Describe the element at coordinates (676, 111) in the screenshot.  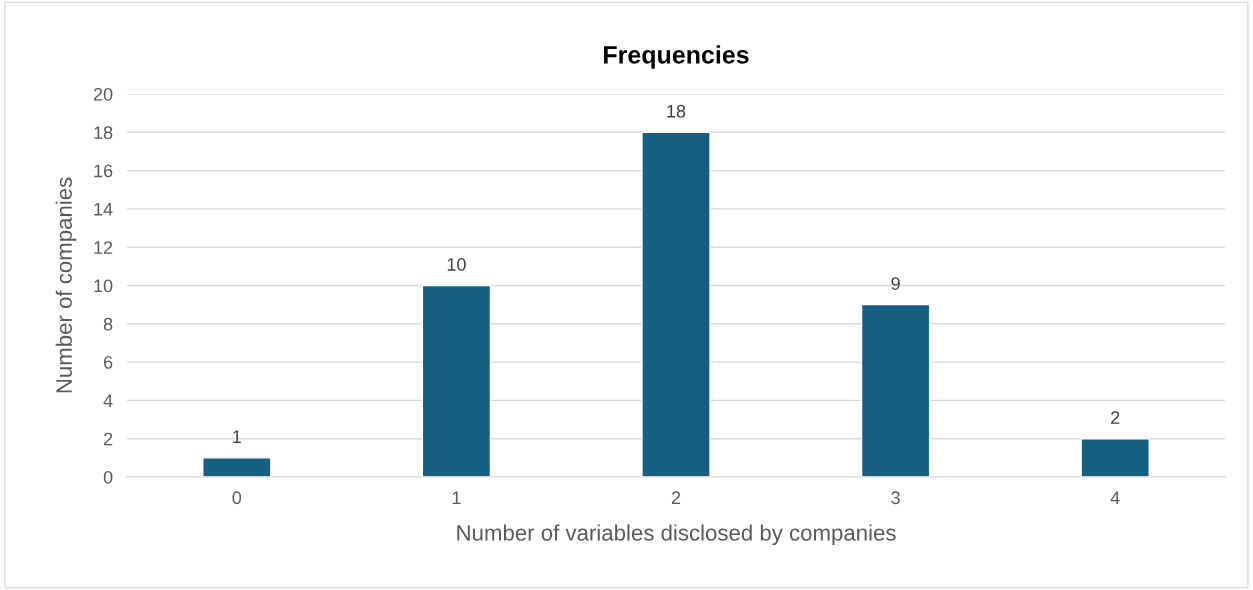
I see `data-label: 18` at that location.